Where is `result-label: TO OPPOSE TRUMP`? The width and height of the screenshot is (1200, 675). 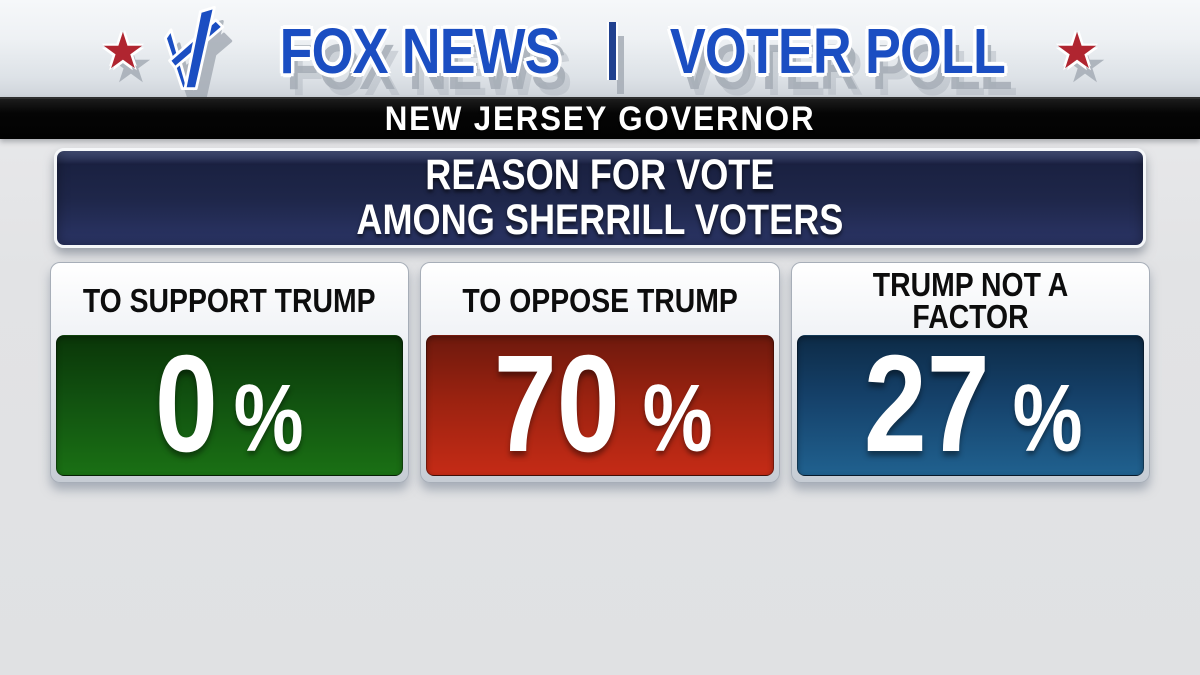
result-label: TO OPPOSE TRUMP is located at coordinates (600, 300).